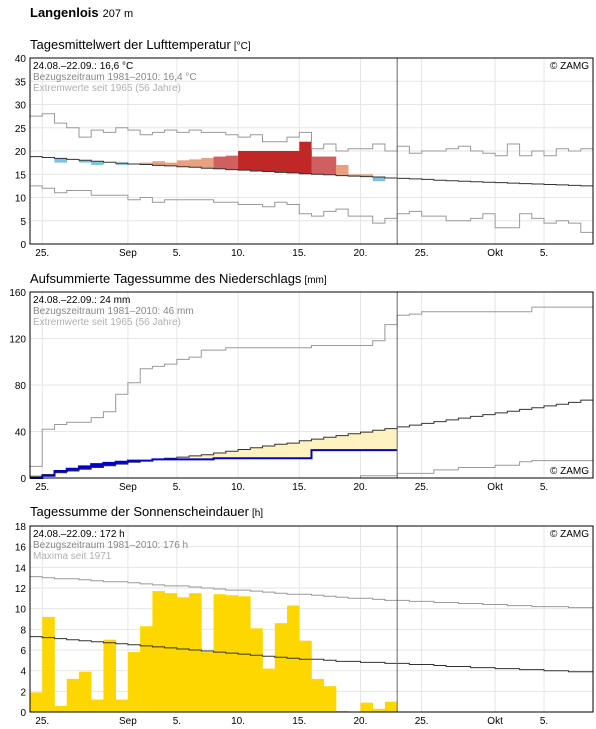  Describe the element at coordinates (495, 721) in the screenshot. I see `sun-x-tick-label: Okt` at that location.